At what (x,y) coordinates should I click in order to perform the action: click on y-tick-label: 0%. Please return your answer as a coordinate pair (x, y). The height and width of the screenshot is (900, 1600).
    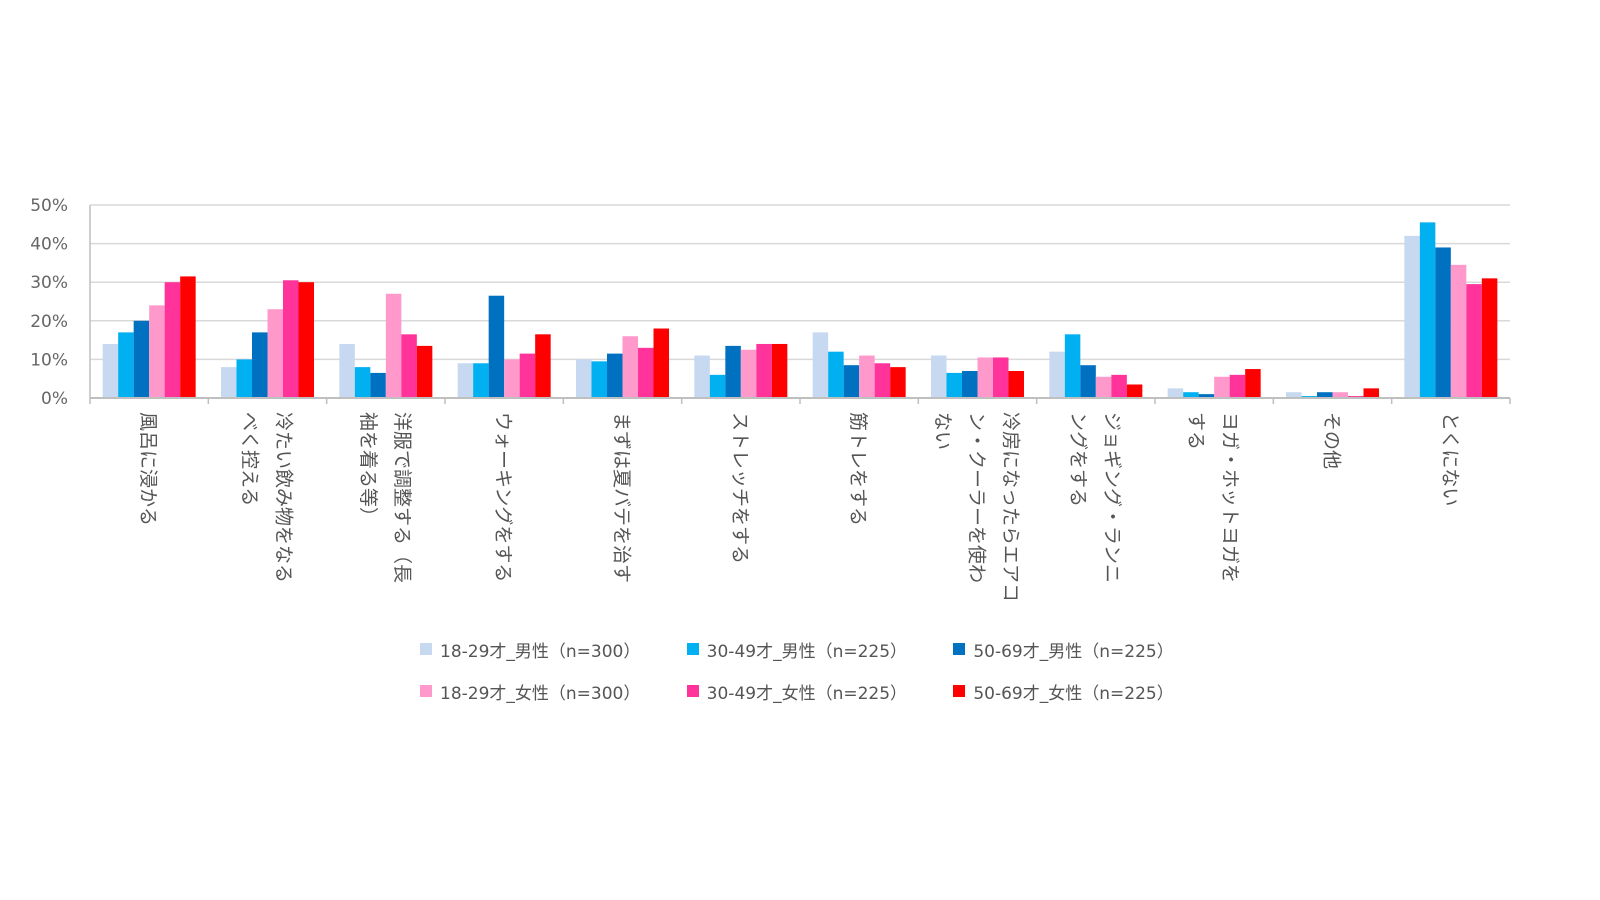
    Looking at the image, I should click on (54, 399).